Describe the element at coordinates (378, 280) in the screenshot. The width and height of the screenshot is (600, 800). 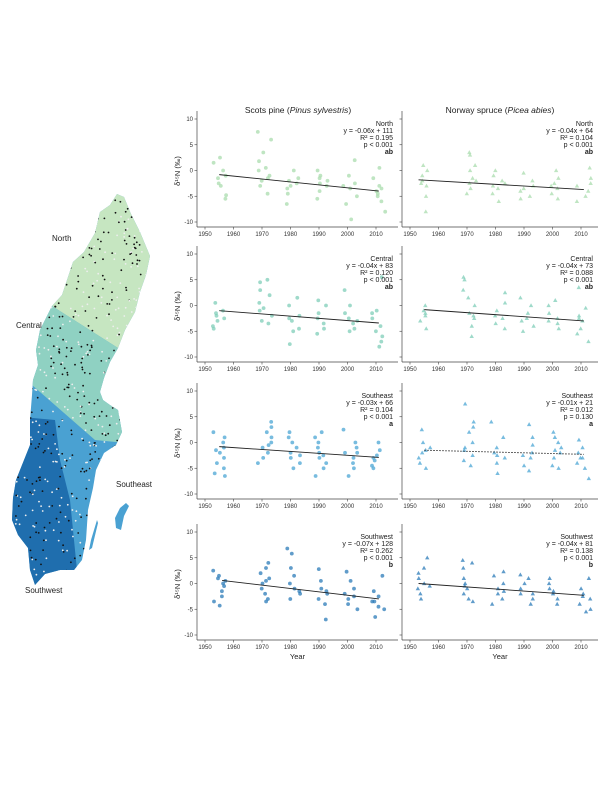
I see `annotation-p-value: p < 0.001` at that location.